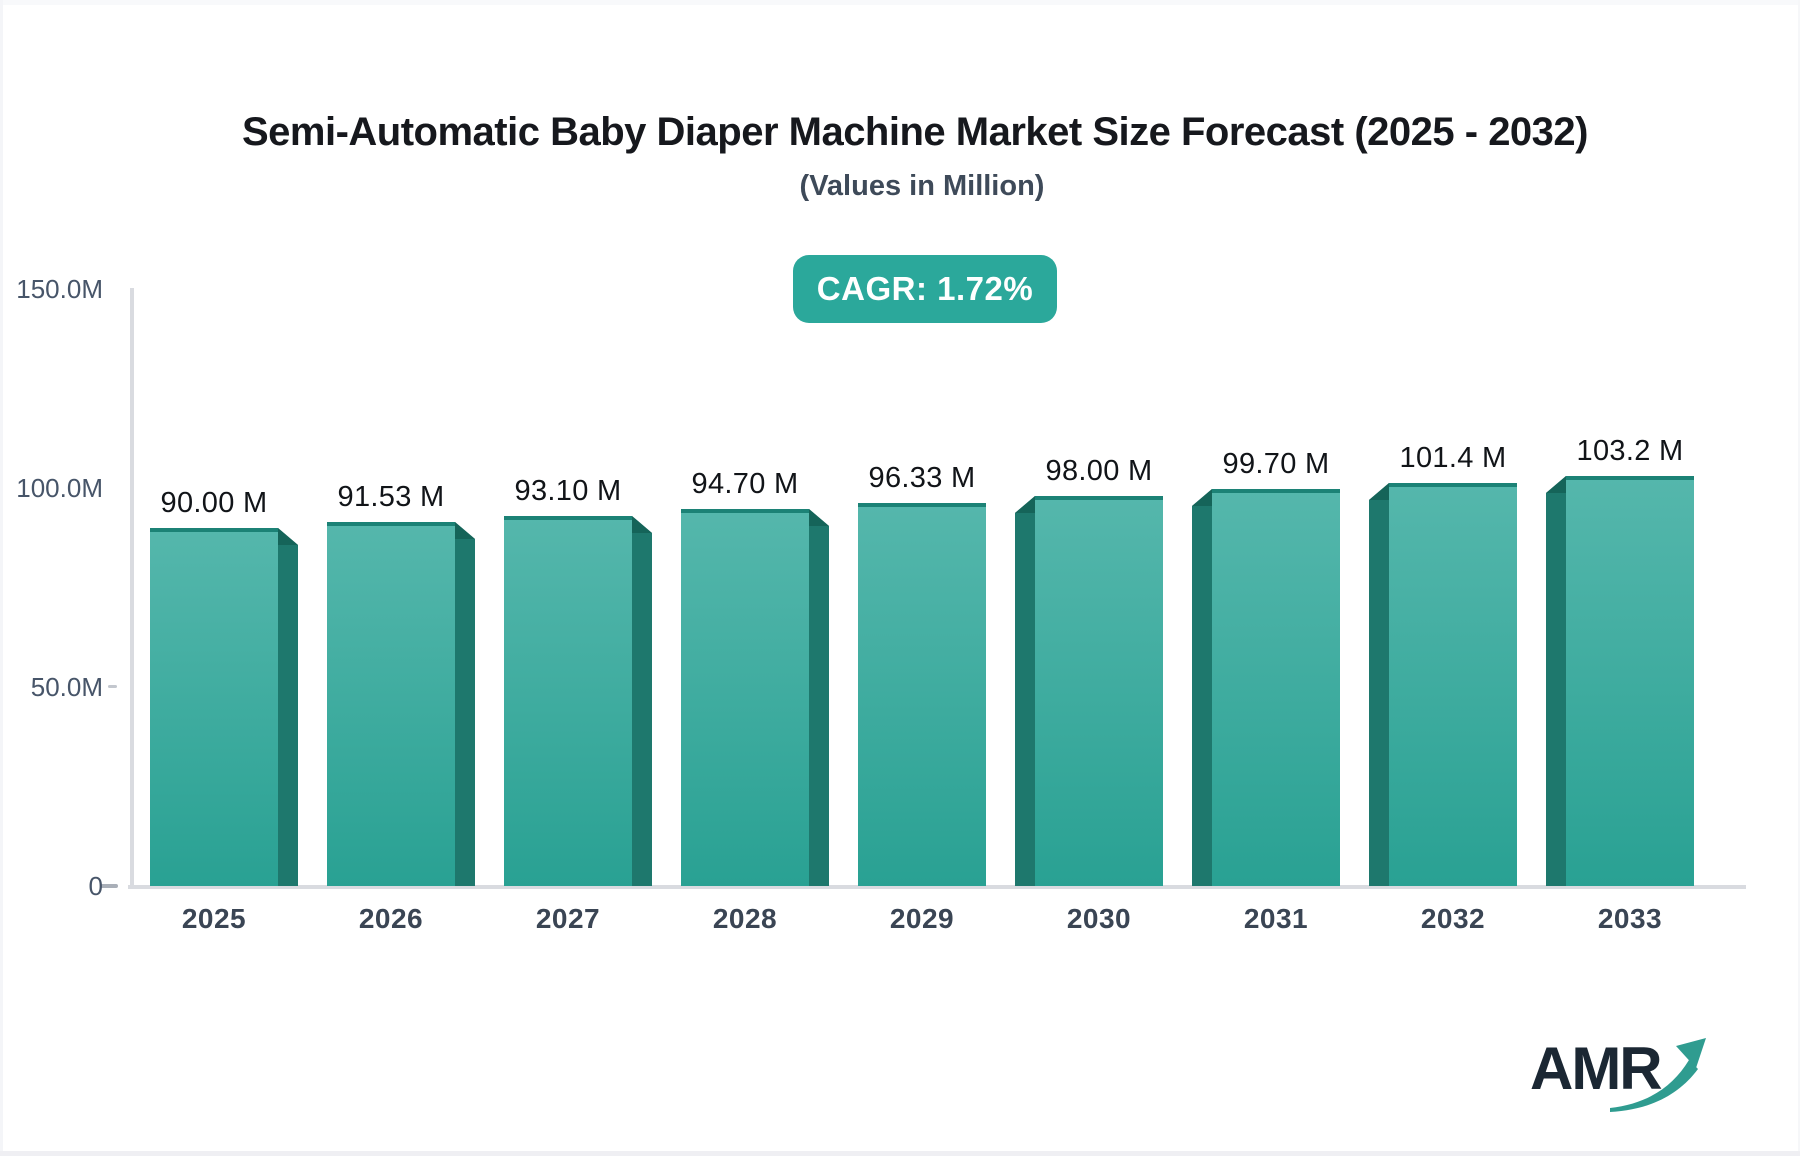 This screenshot has height=1156, width=1800. Describe the element at coordinates (1630, 918) in the screenshot. I see `category-label-2033: 2033` at that location.